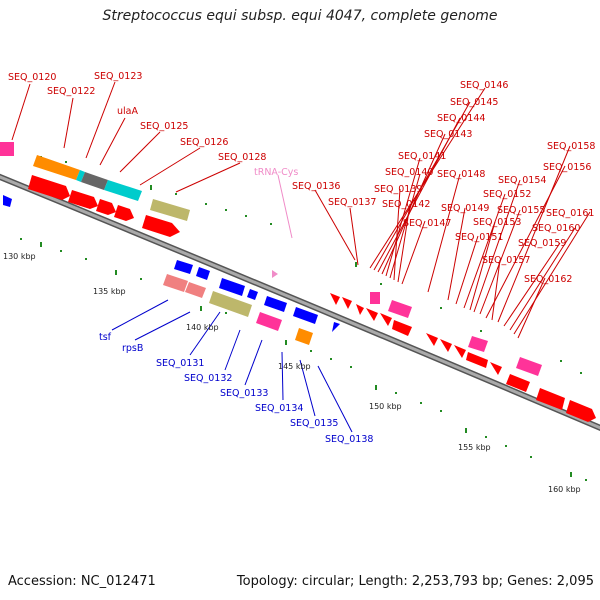 This screenshot has height=600, width=600. What do you see at coordinates (105, 337) in the screenshot?
I see `gene-label-tsf: tsf` at bounding box center [105, 337].